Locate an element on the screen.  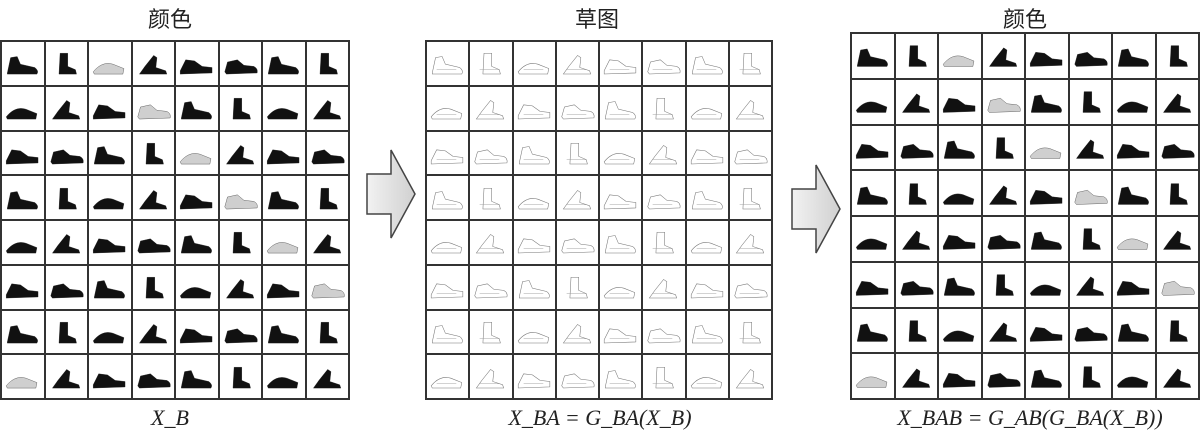
panel-caption-left: X_B is located at coordinates (170, 417).